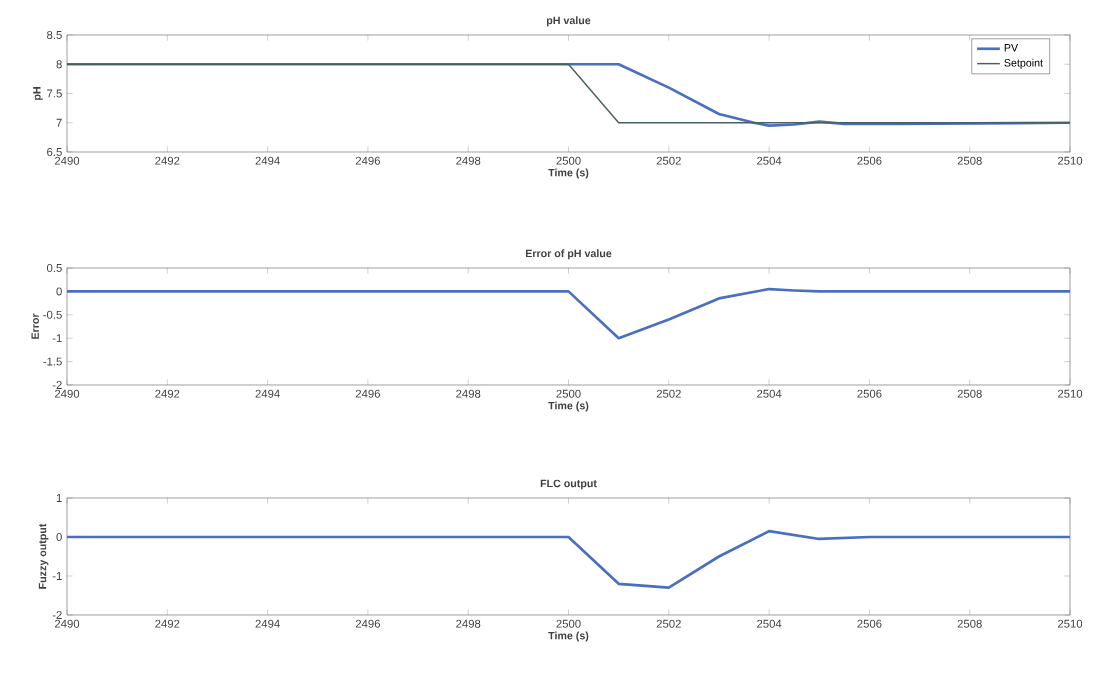 This screenshot has width=1095, height=693. I want to click on y-tick-label: 8.5, so click(54, 34).